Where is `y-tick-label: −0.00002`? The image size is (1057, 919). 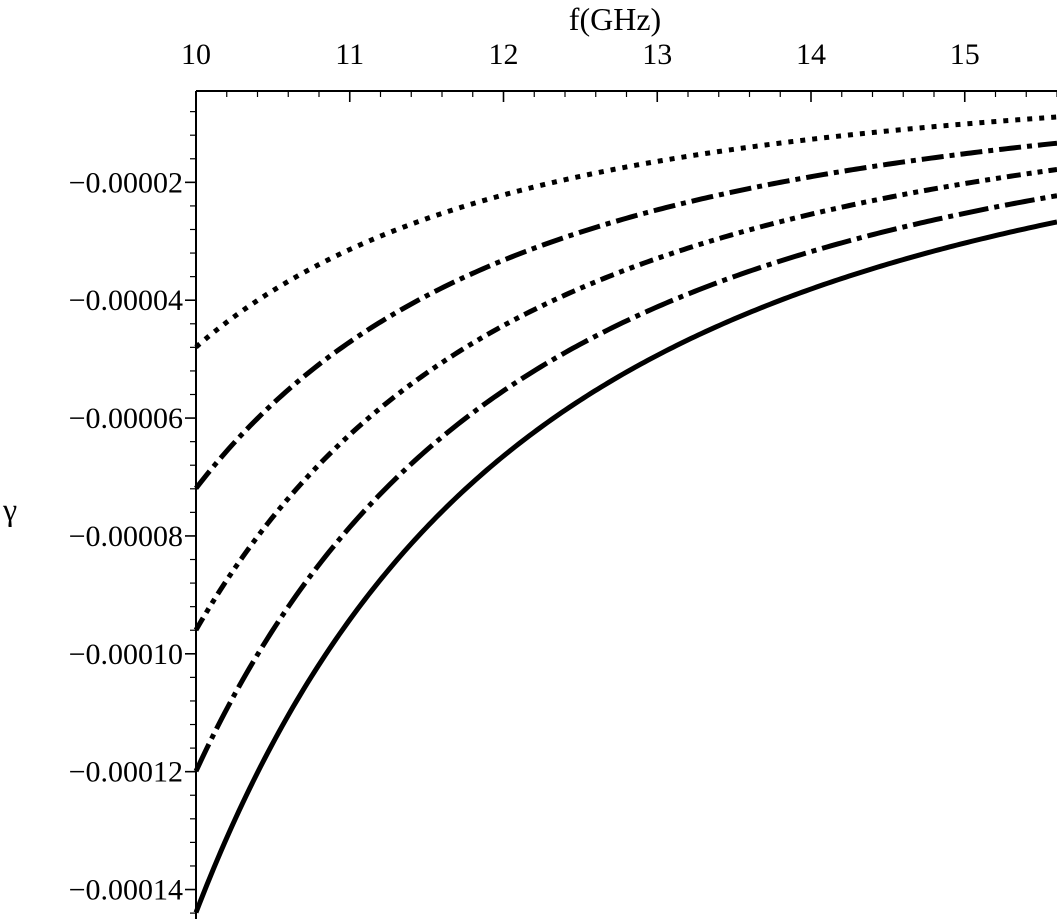
y-tick-label: −0.00002 is located at coordinates (126, 182).